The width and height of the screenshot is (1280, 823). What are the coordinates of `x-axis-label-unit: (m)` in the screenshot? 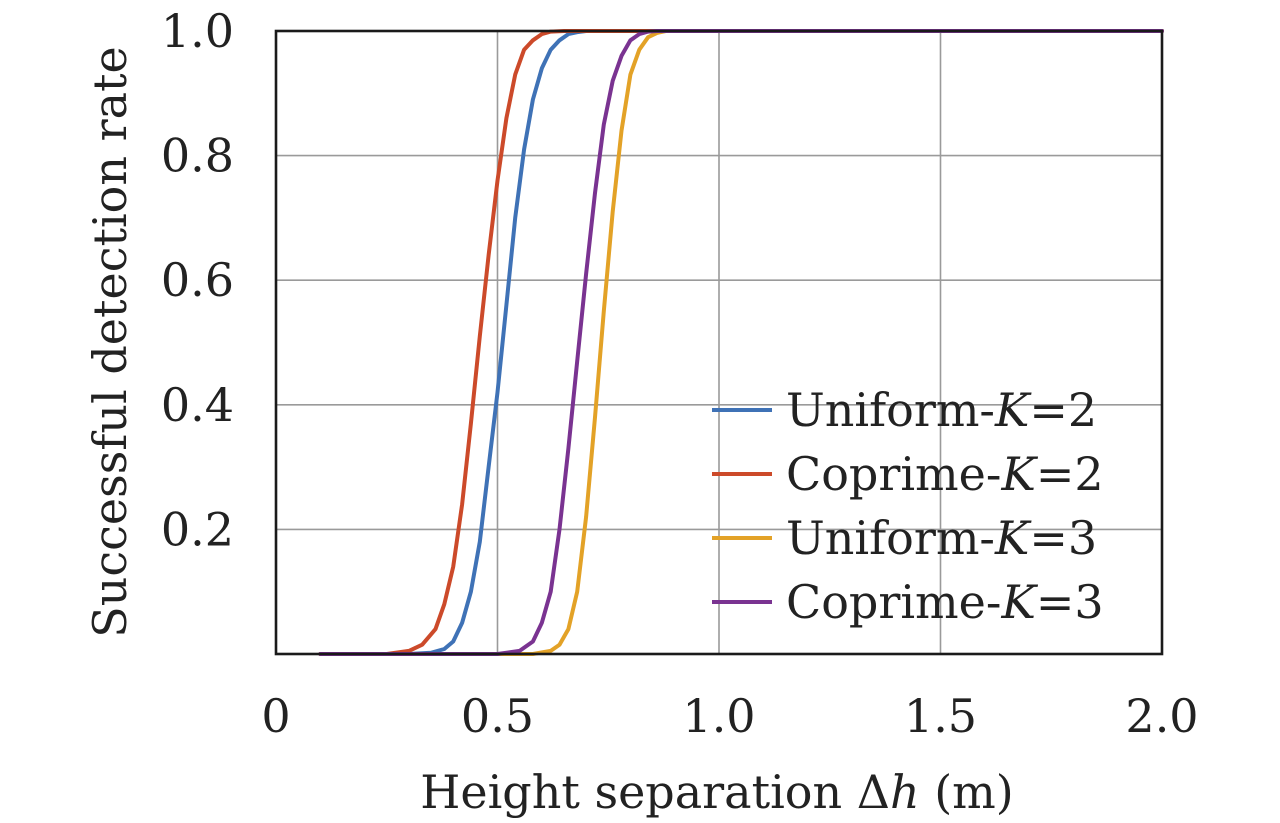 It's located at (967, 792).